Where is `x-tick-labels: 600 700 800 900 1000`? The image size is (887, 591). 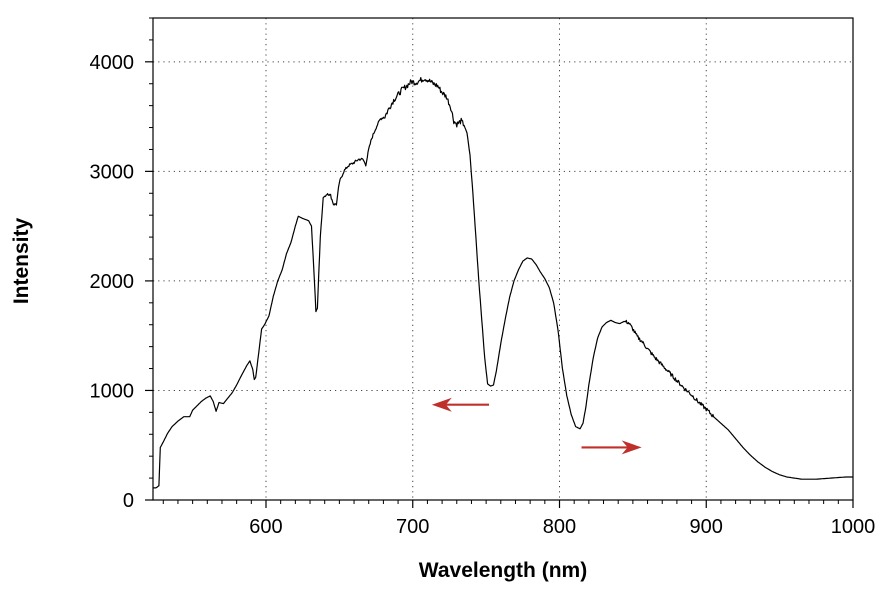 x-tick-labels: 600 700 800 900 1000 is located at coordinates (562, 527).